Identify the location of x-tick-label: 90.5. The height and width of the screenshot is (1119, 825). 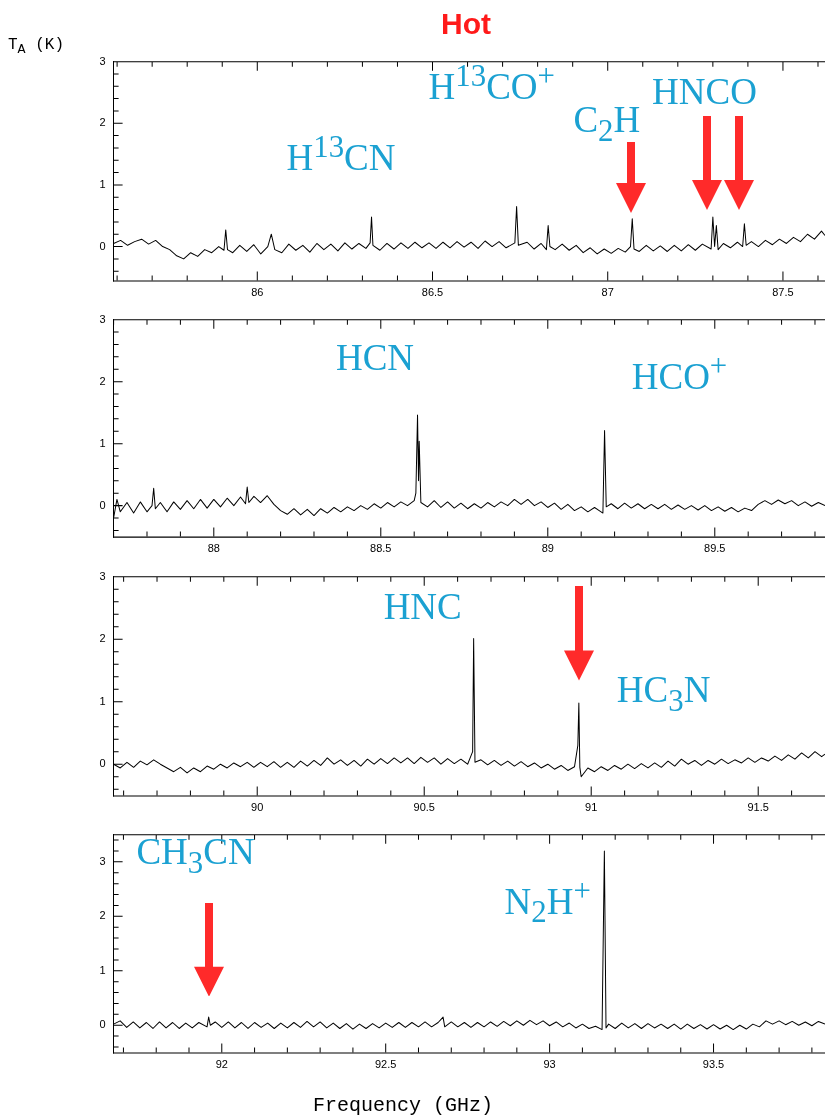
(424, 807).